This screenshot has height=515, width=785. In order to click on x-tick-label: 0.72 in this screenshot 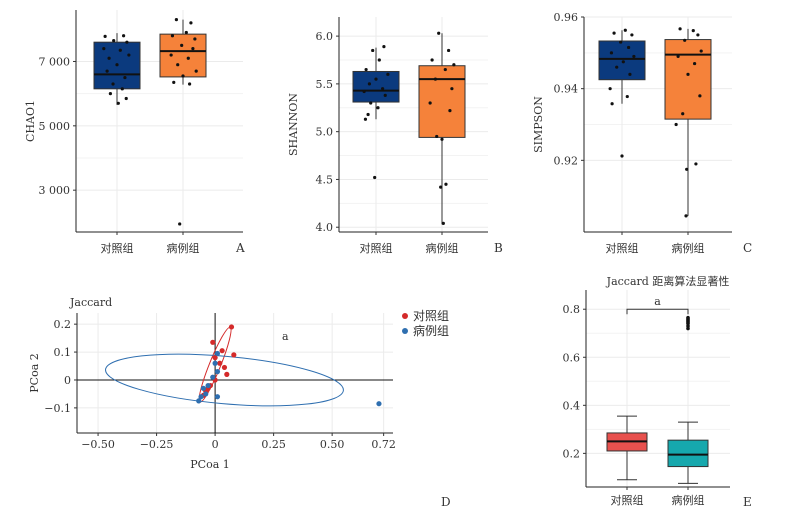, I will do `click(383, 444)`.